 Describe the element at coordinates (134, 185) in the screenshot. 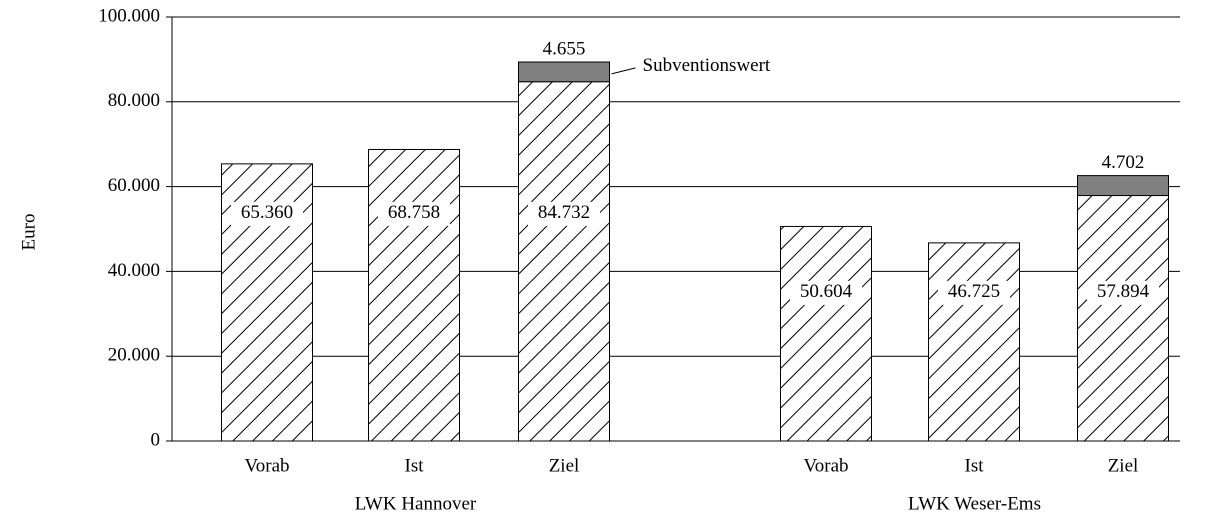

I see `y-tick-label: 60.000` at that location.